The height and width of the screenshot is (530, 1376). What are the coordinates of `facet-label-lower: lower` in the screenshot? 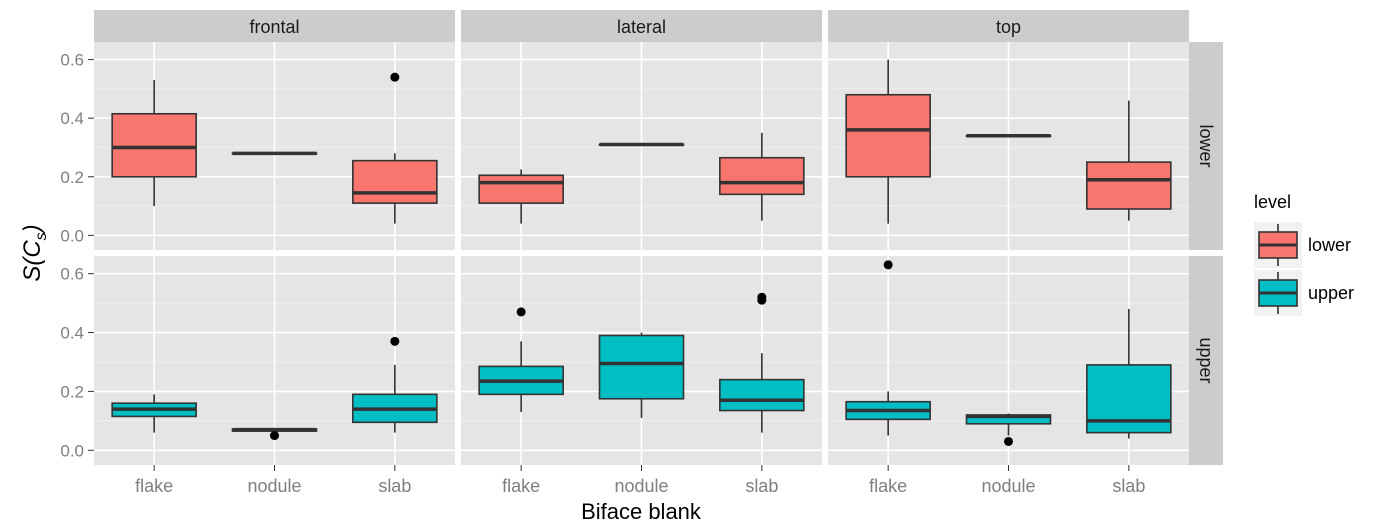 It's located at (1206, 145).